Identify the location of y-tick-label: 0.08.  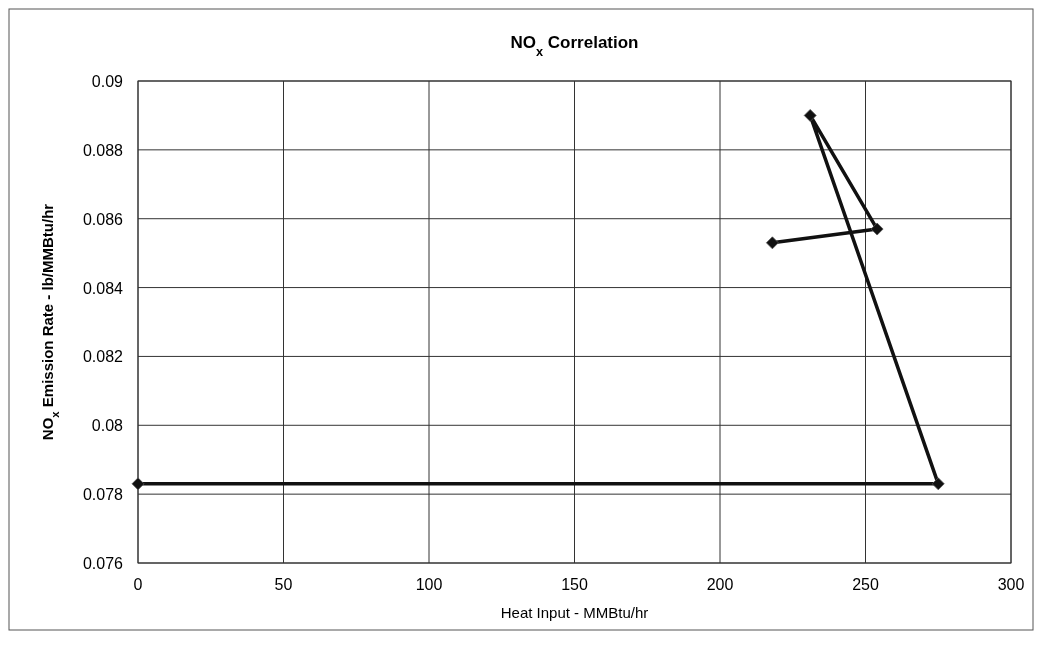
(107, 426).